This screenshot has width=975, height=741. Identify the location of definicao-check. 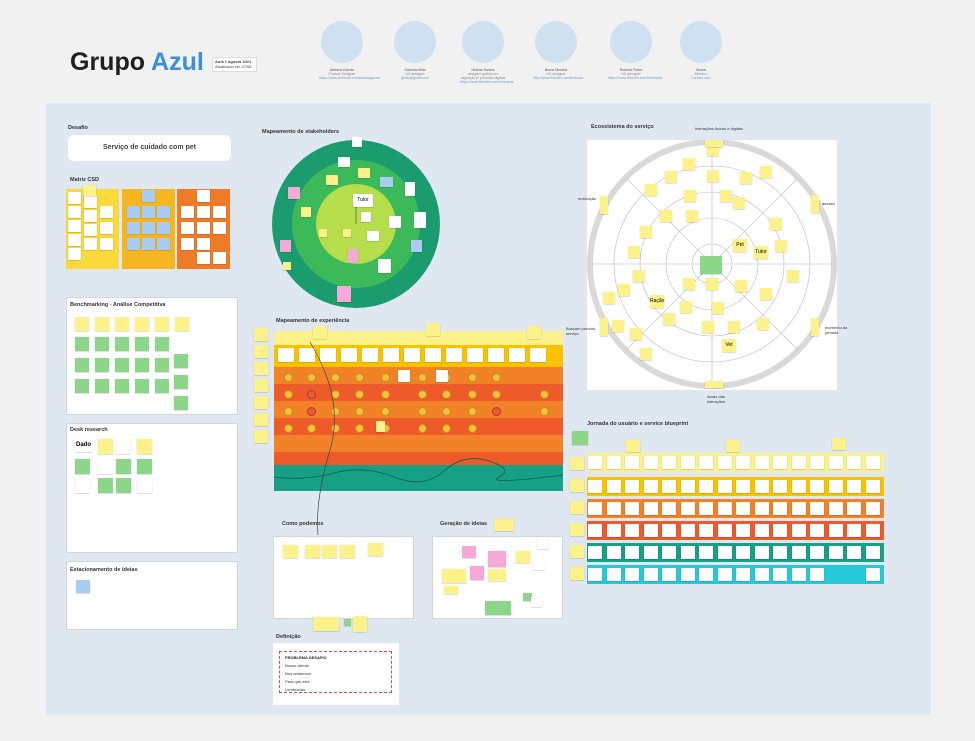
(347, 622).